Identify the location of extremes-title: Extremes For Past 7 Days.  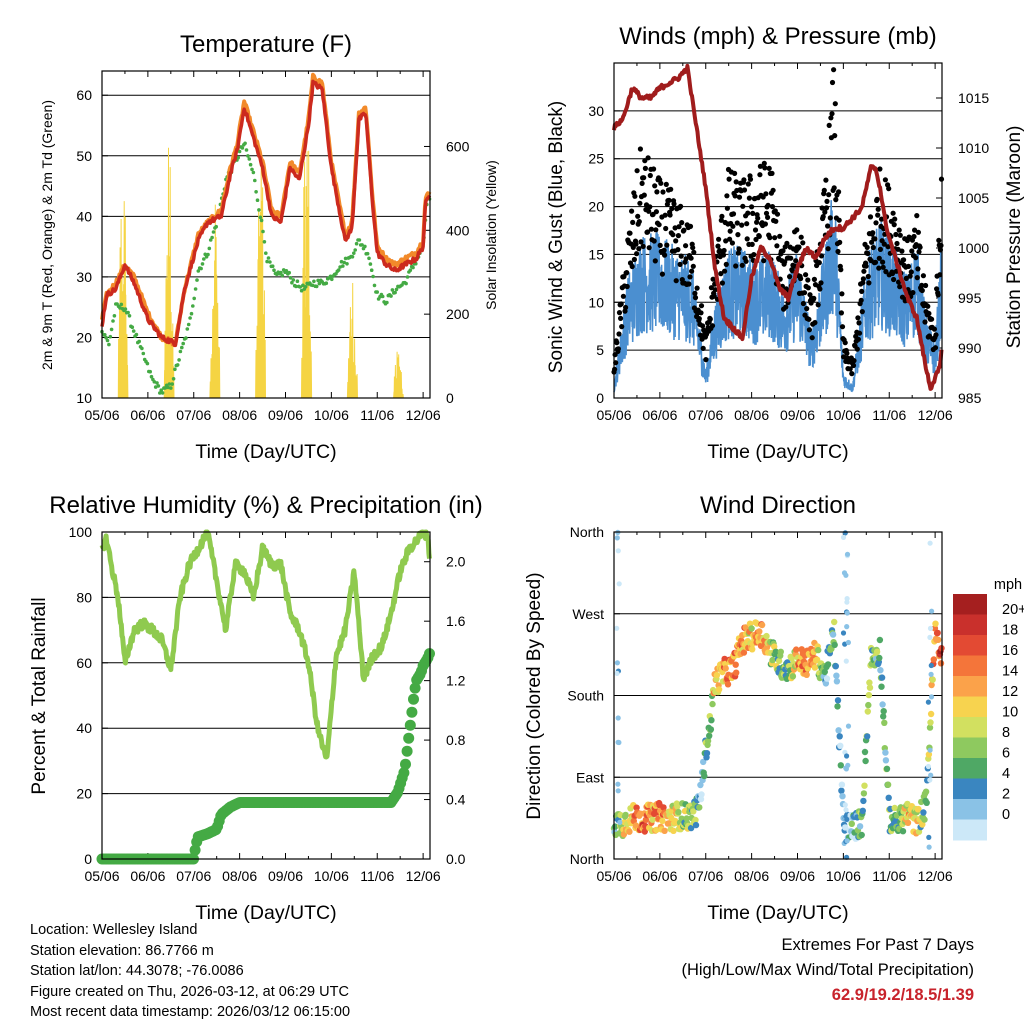
(877, 945).